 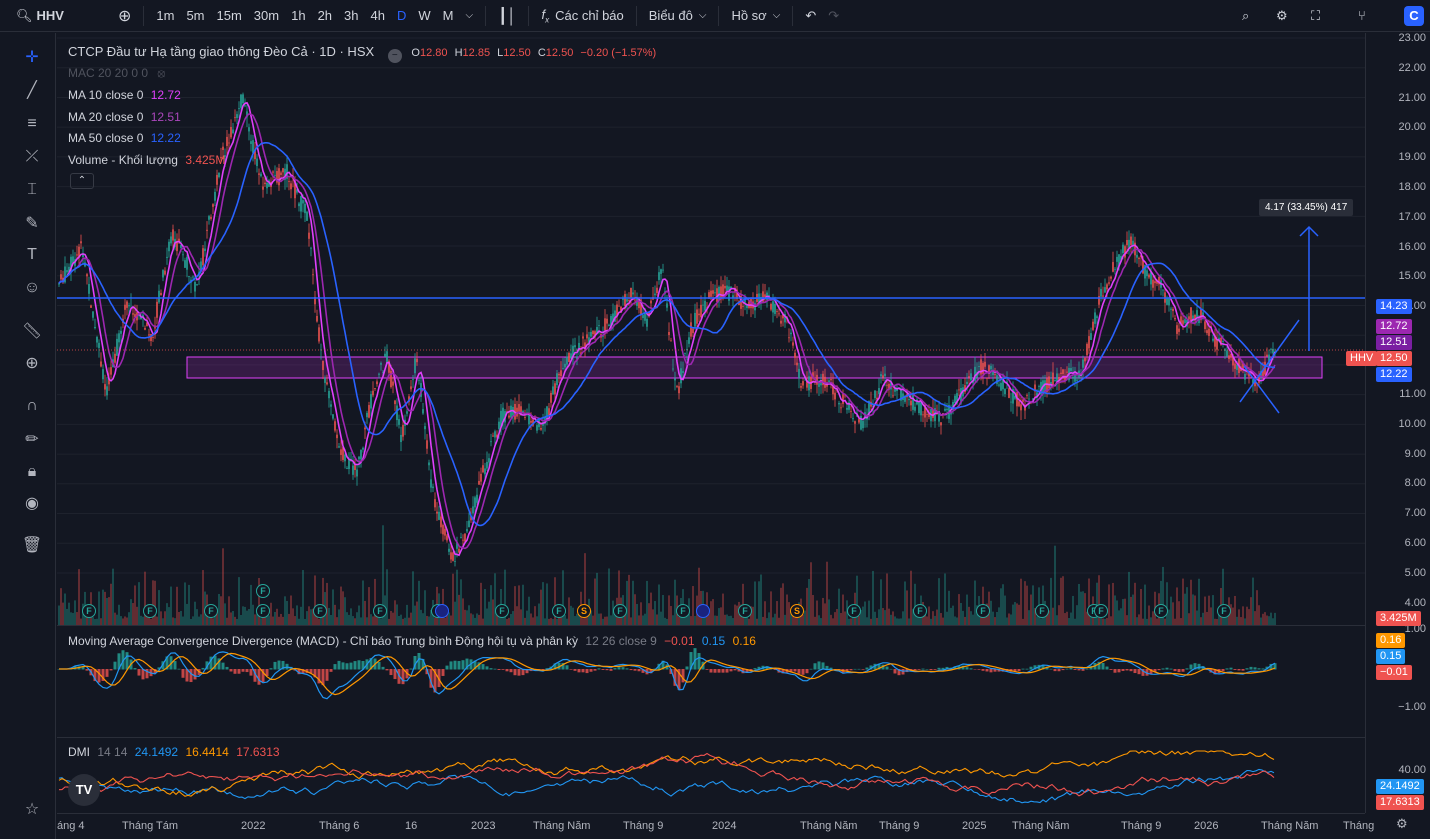 What do you see at coordinates (1282, 16) in the screenshot?
I see `settings-button: ⚙` at bounding box center [1282, 16].